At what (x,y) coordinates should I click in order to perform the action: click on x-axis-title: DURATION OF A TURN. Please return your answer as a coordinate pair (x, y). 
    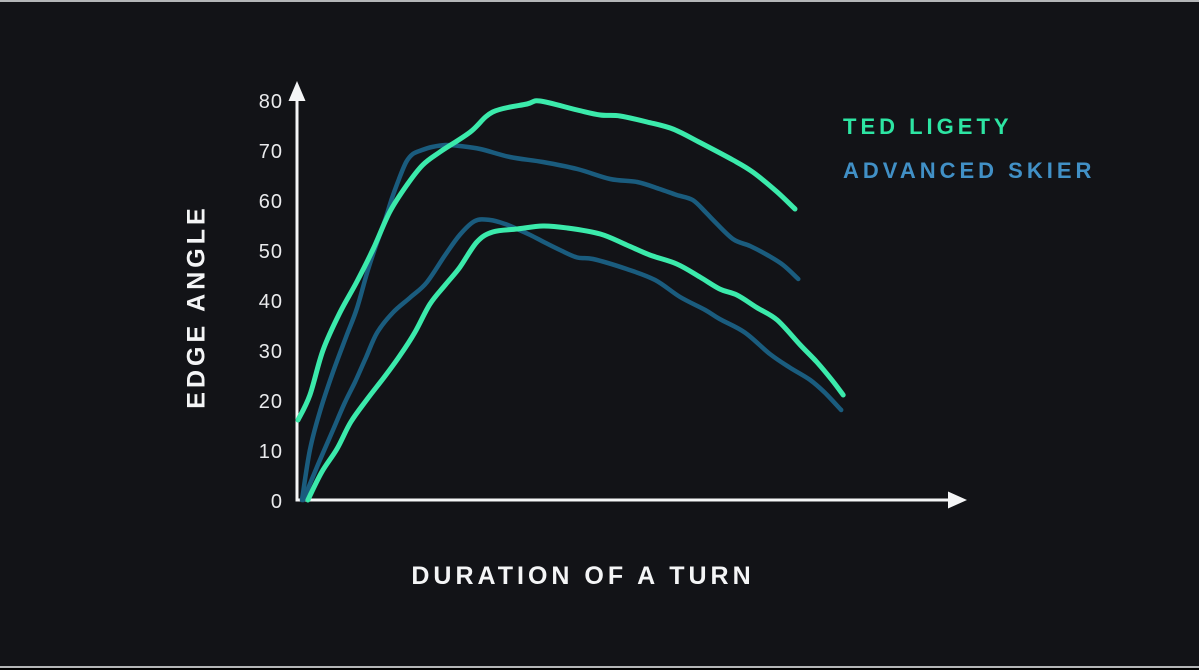
    Looking at the image, I should click on (583, 576).